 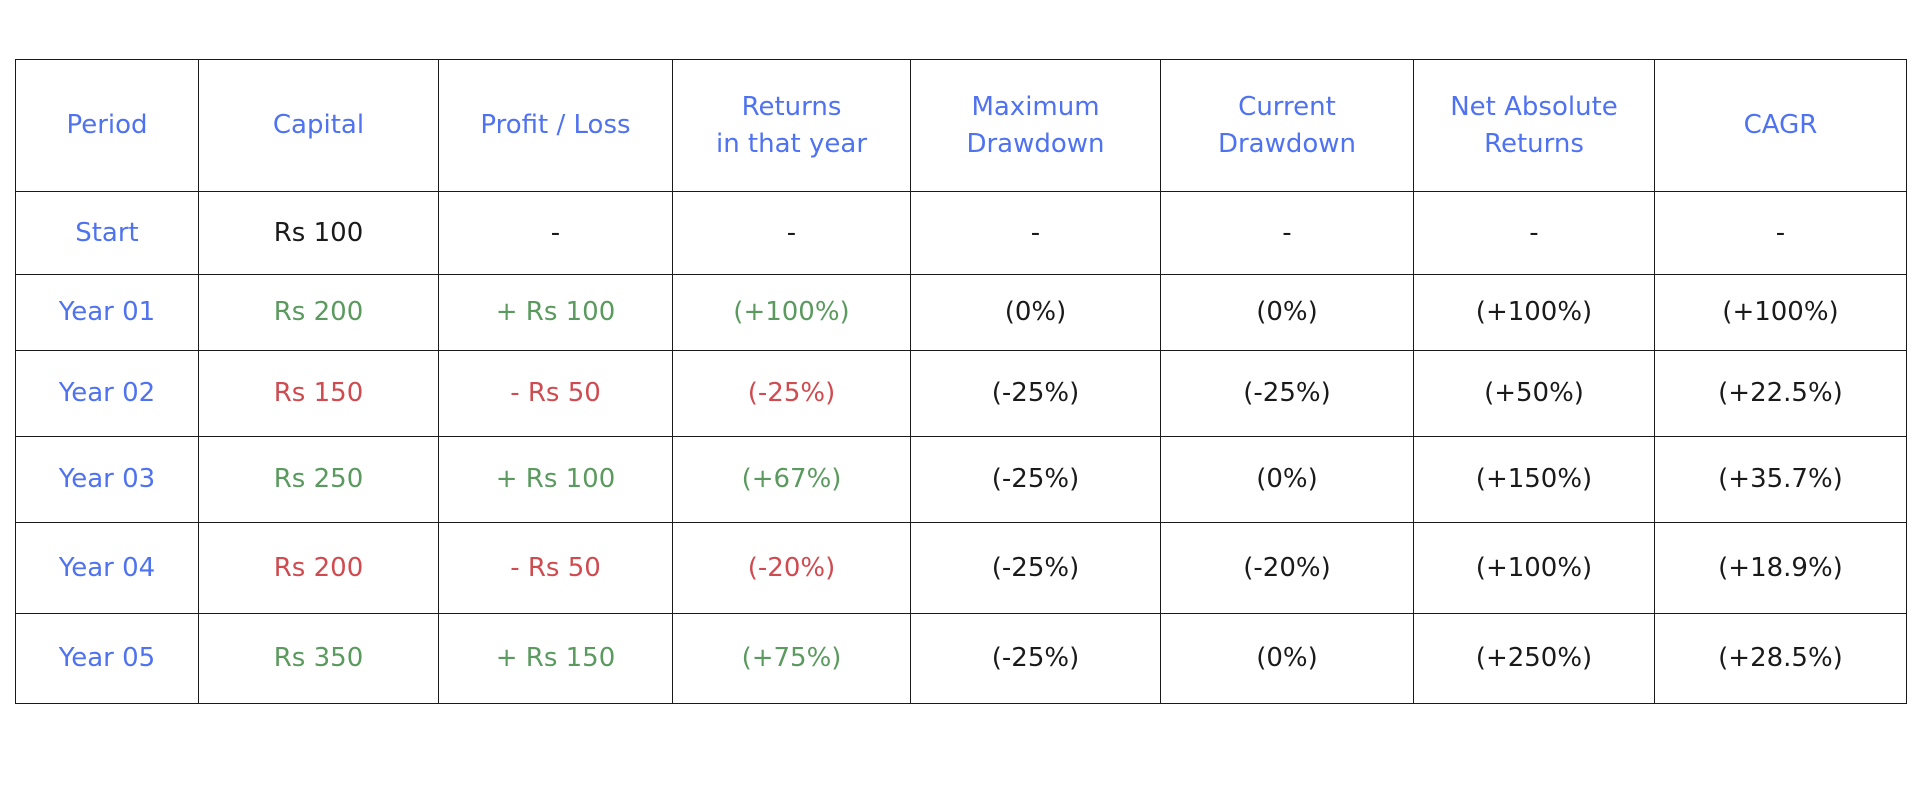 I want to click on cagr-cell: (+18.9%), so click(x=1780, y=568).